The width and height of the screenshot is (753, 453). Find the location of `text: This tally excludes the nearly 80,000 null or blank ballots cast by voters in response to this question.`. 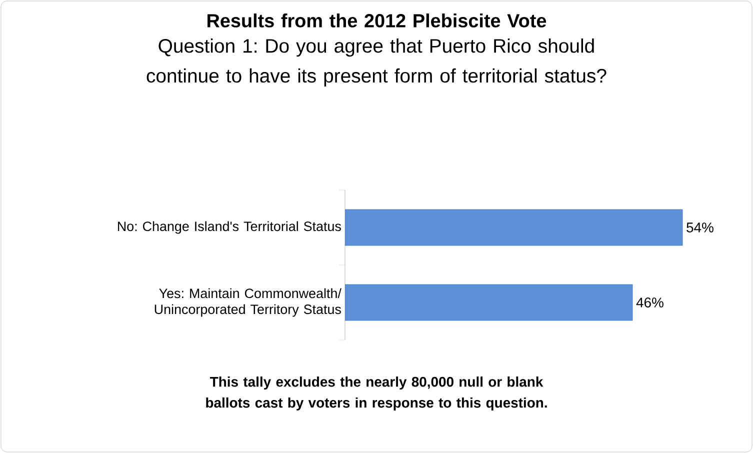

text: This tally excludes the nearly 80,000 null or blank ballots cast by voters in response to this question. is located at coordinates (376, 393).